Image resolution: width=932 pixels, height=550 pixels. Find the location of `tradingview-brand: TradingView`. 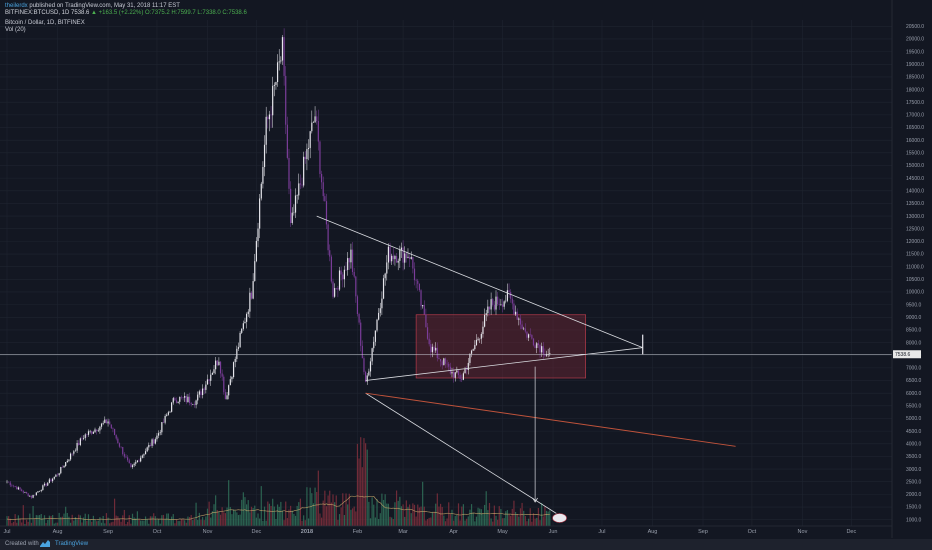

tradingview-brand: TradingView is located at coordinates (72, 544).